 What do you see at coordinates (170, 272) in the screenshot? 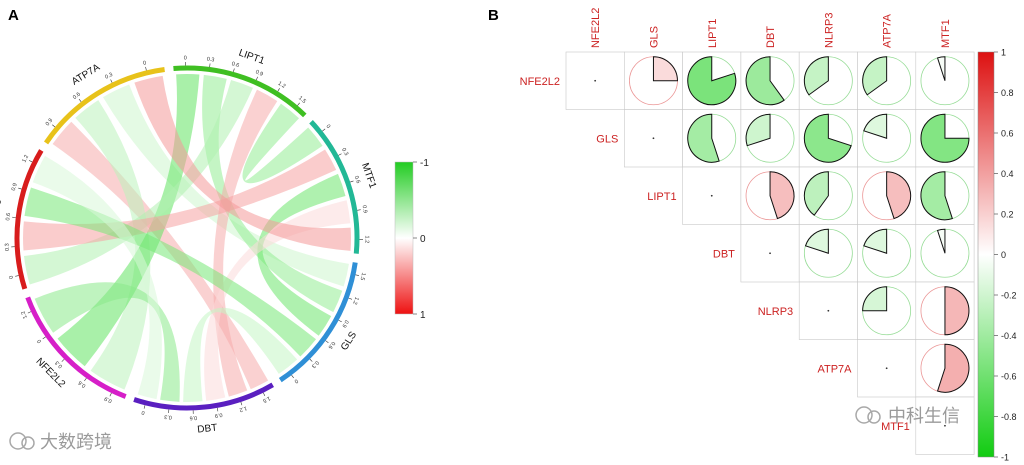
I see `chord-link-gls-nlrp3` at bounding box center [170, 272].